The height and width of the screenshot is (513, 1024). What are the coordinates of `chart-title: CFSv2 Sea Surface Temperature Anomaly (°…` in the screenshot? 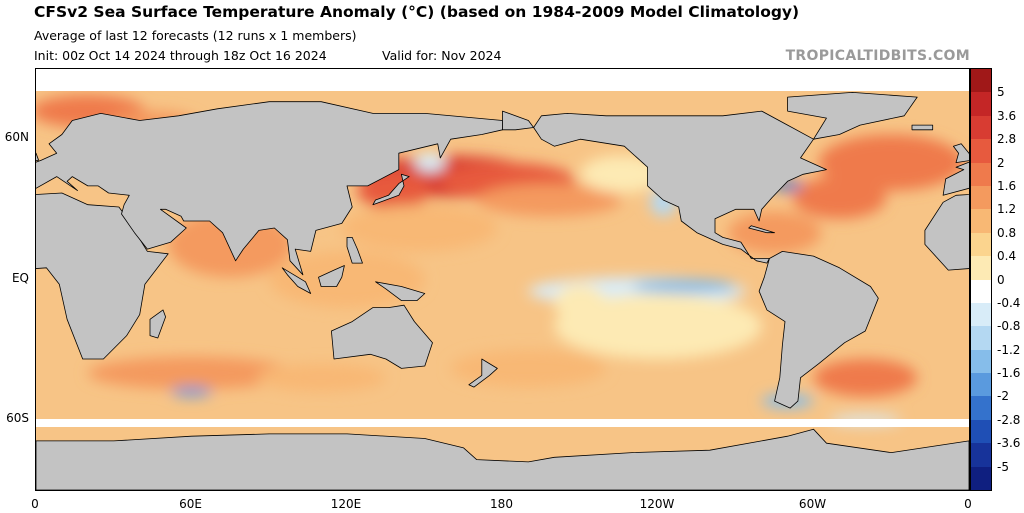 It's located at (417, 12).